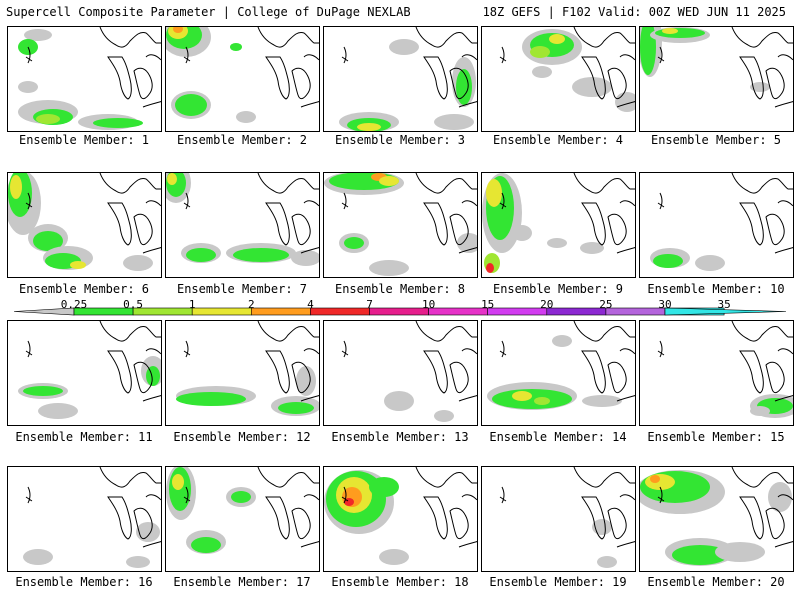  I want to click on colorbar-tick-label: 1, so click(192, 304).